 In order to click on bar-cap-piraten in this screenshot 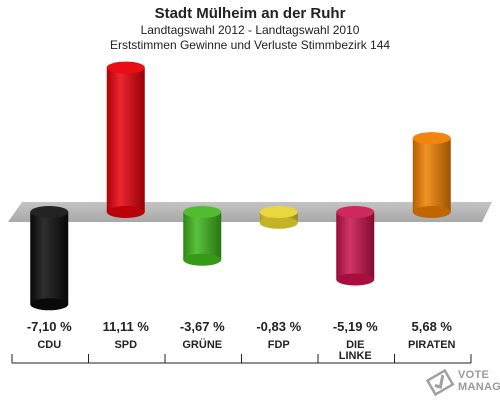, I will do `click(431, 138)`.